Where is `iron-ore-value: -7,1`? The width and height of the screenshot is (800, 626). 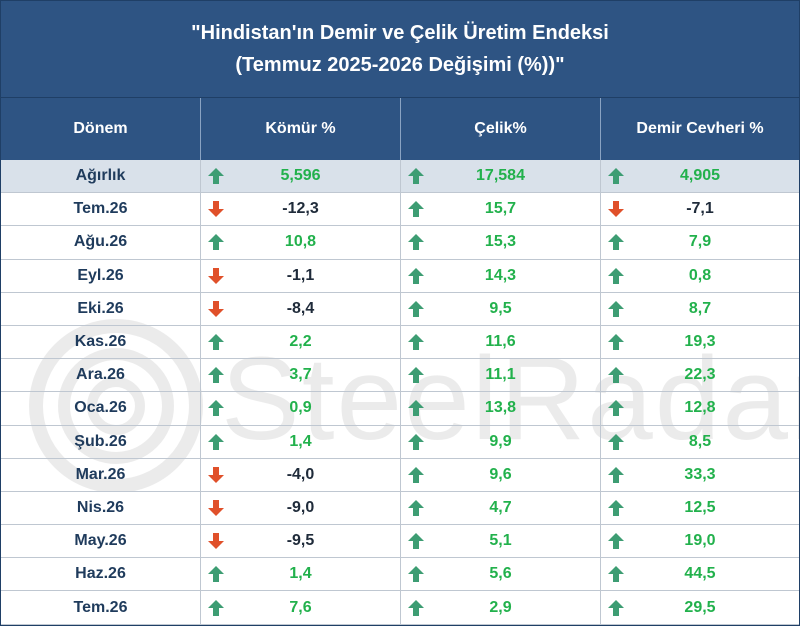
iron-ore-value: -7,1 is located at coordinates (700, 209).